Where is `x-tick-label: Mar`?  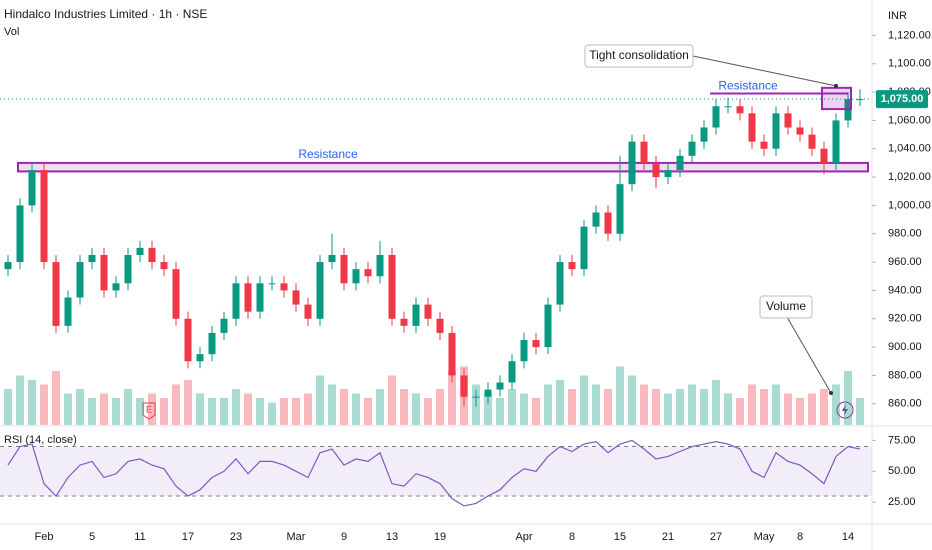 x-tick-label: Mar is located at coordinates (296, 537).